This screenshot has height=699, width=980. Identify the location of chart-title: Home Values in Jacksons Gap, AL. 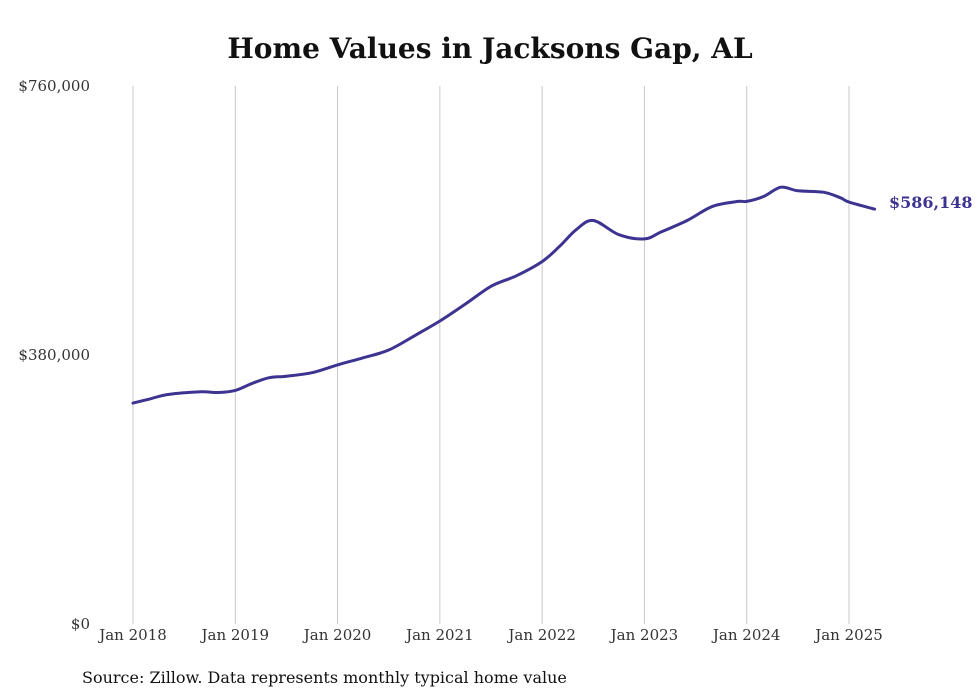
(490, 48).